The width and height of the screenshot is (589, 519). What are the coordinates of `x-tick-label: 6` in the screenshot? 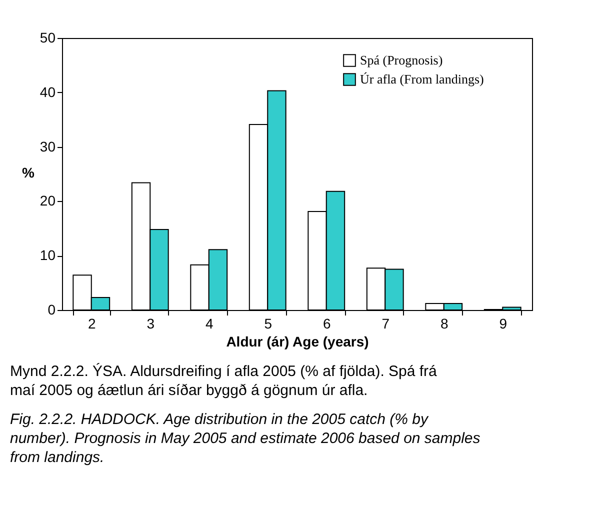 It's located at (326, 324).